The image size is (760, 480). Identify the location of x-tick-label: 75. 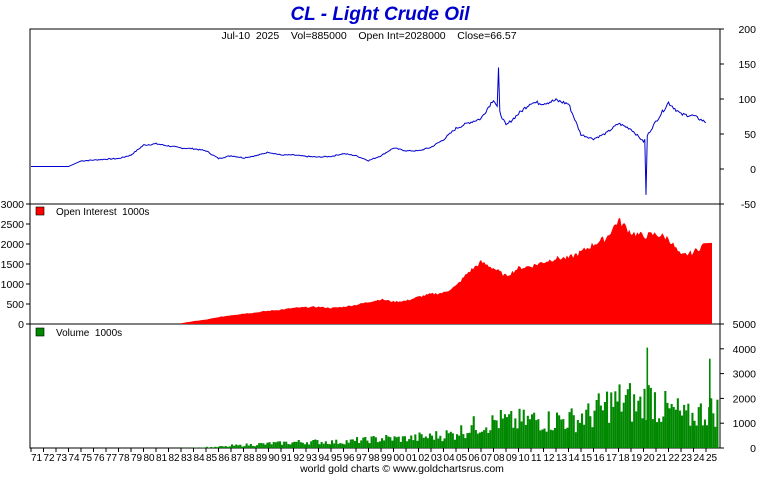
(87, 458).